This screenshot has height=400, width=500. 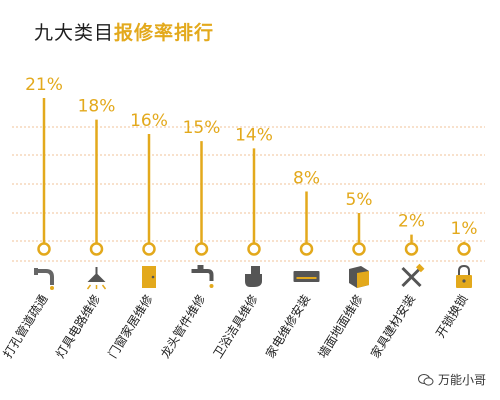 I want to click on wall-tile-icon, so click(x=359, y=277).